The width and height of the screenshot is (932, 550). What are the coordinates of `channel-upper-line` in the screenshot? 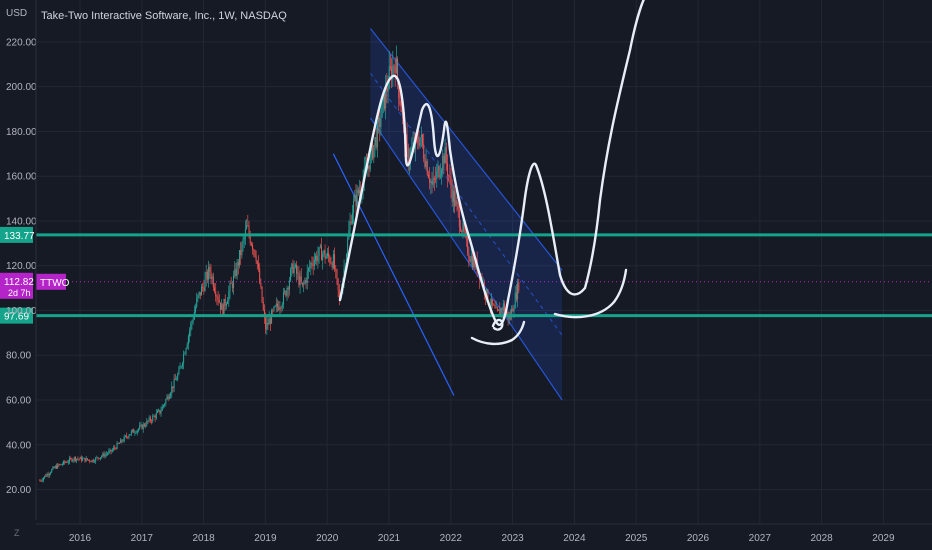 It's located at (466, 149).